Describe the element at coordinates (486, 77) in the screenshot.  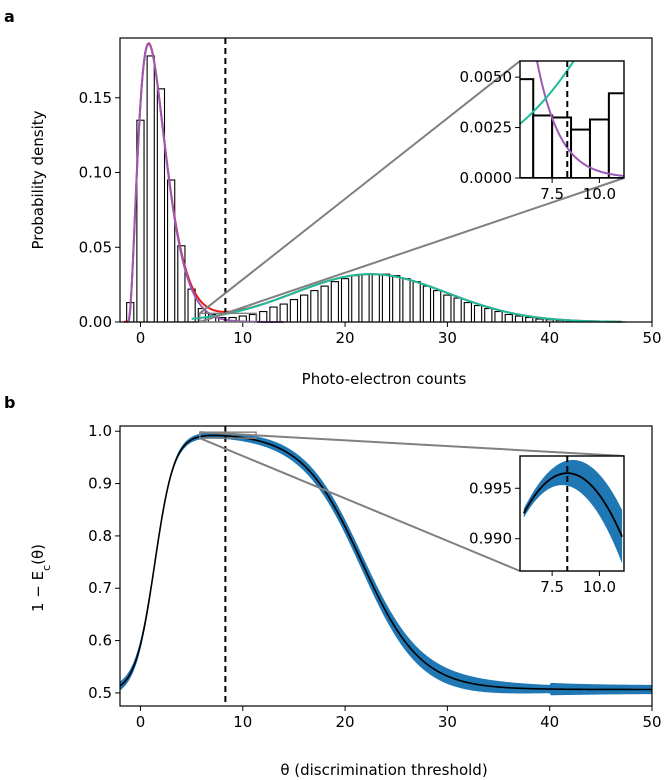
I see `inset-y-tick-label: 0.0050` at that location.